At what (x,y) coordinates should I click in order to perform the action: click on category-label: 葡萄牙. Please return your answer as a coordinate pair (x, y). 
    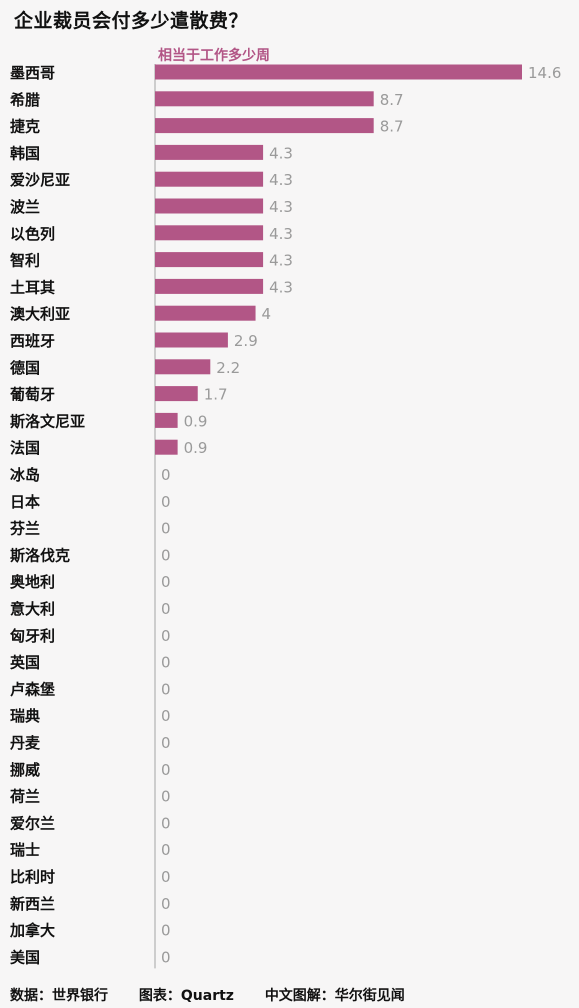
    Looking at the image, I should click on (32, 395).